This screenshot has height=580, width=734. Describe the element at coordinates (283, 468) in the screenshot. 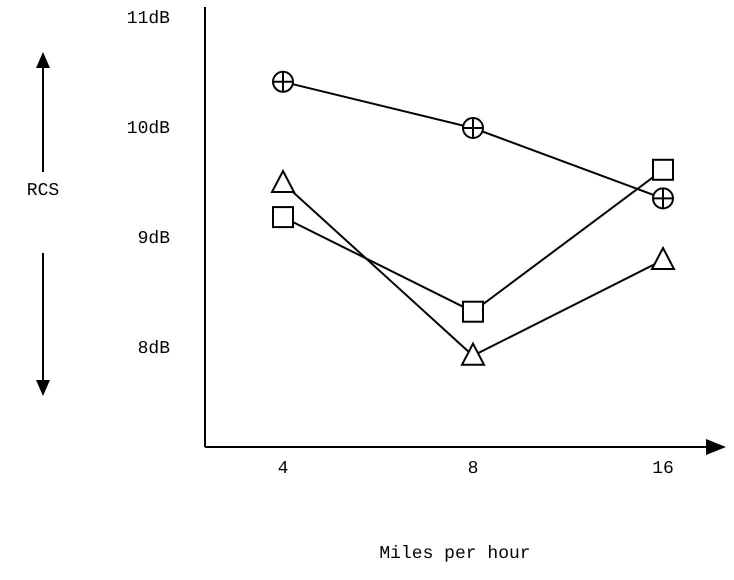

I see `x-tick-label: 4` at that location.